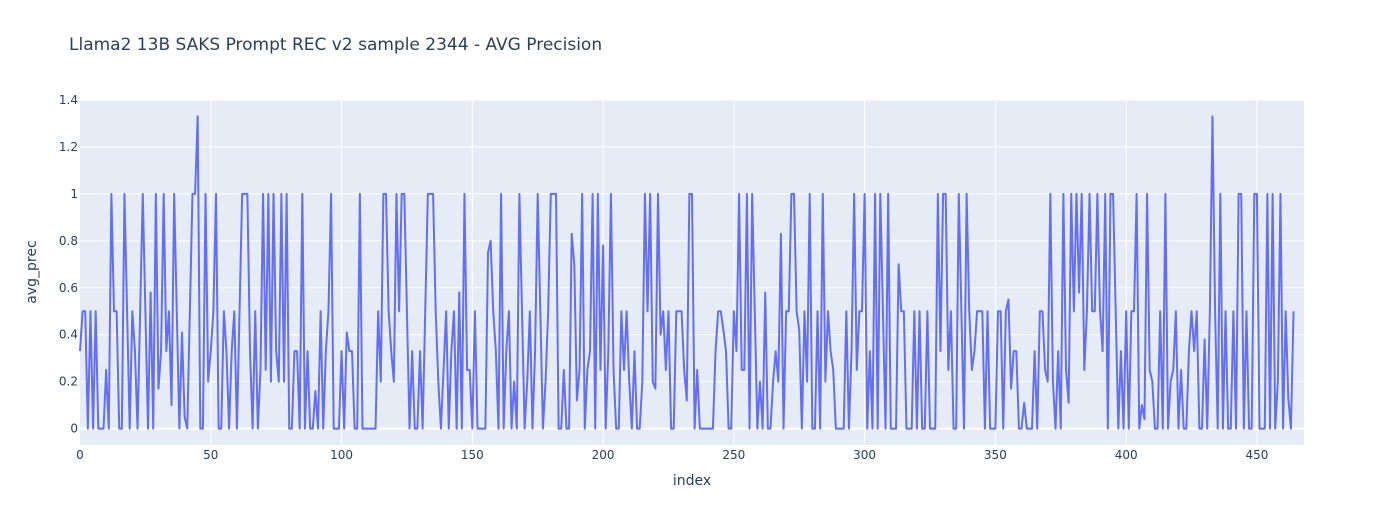 This screenshot has width=1384, height=525. What do you see at coordinates (74, 194) in the screenshot?
I see `y-tick-label: 1` at bounding box center [74, 194].